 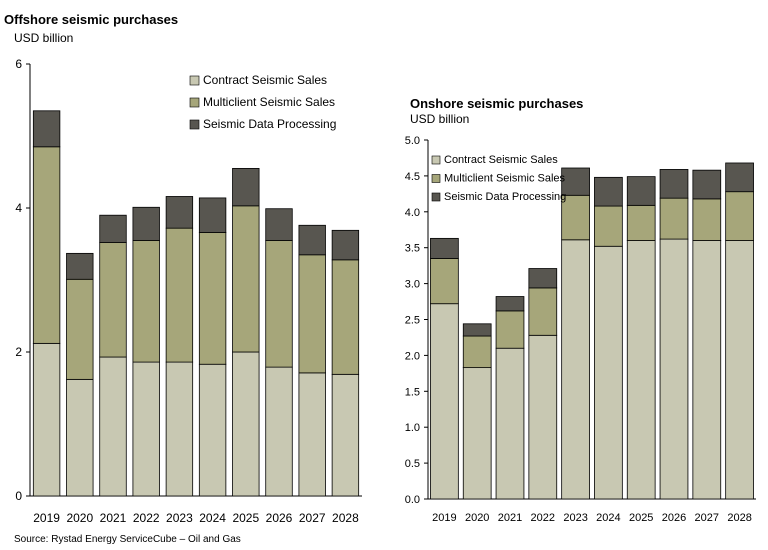 I want to click on offshore-legend-label: Multiclient Seismic Sales, so click(x=269, y=102).